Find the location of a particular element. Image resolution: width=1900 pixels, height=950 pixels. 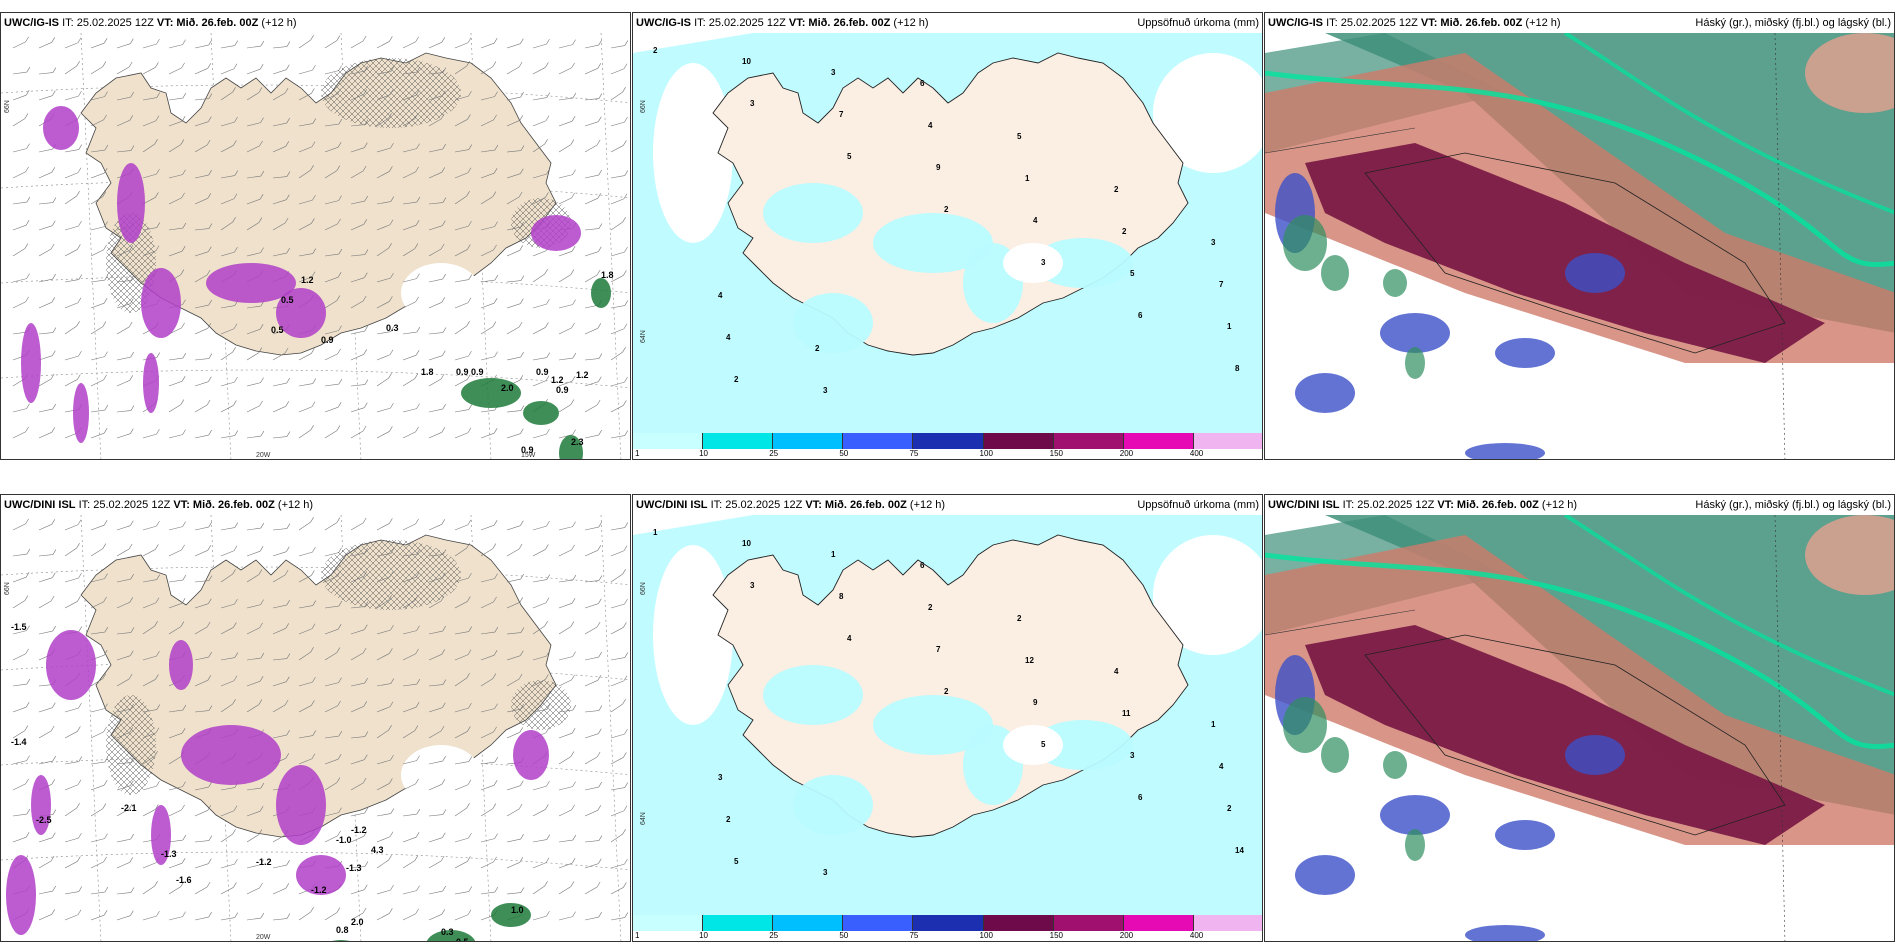

precip-value-label: 1 is located at coordinates (655, 532).